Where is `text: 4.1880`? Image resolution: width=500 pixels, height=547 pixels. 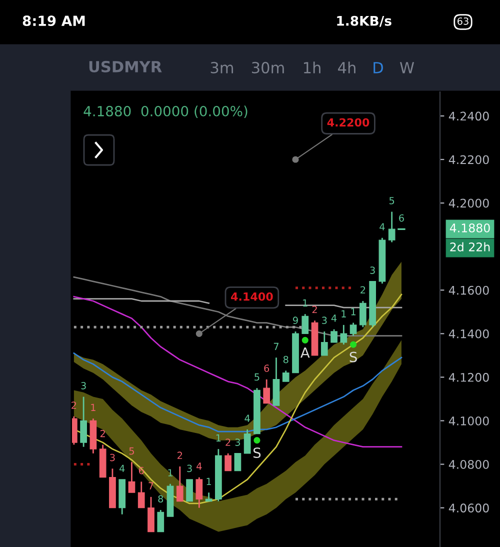 text: 4.1880 is located at coordinates (470, 227).